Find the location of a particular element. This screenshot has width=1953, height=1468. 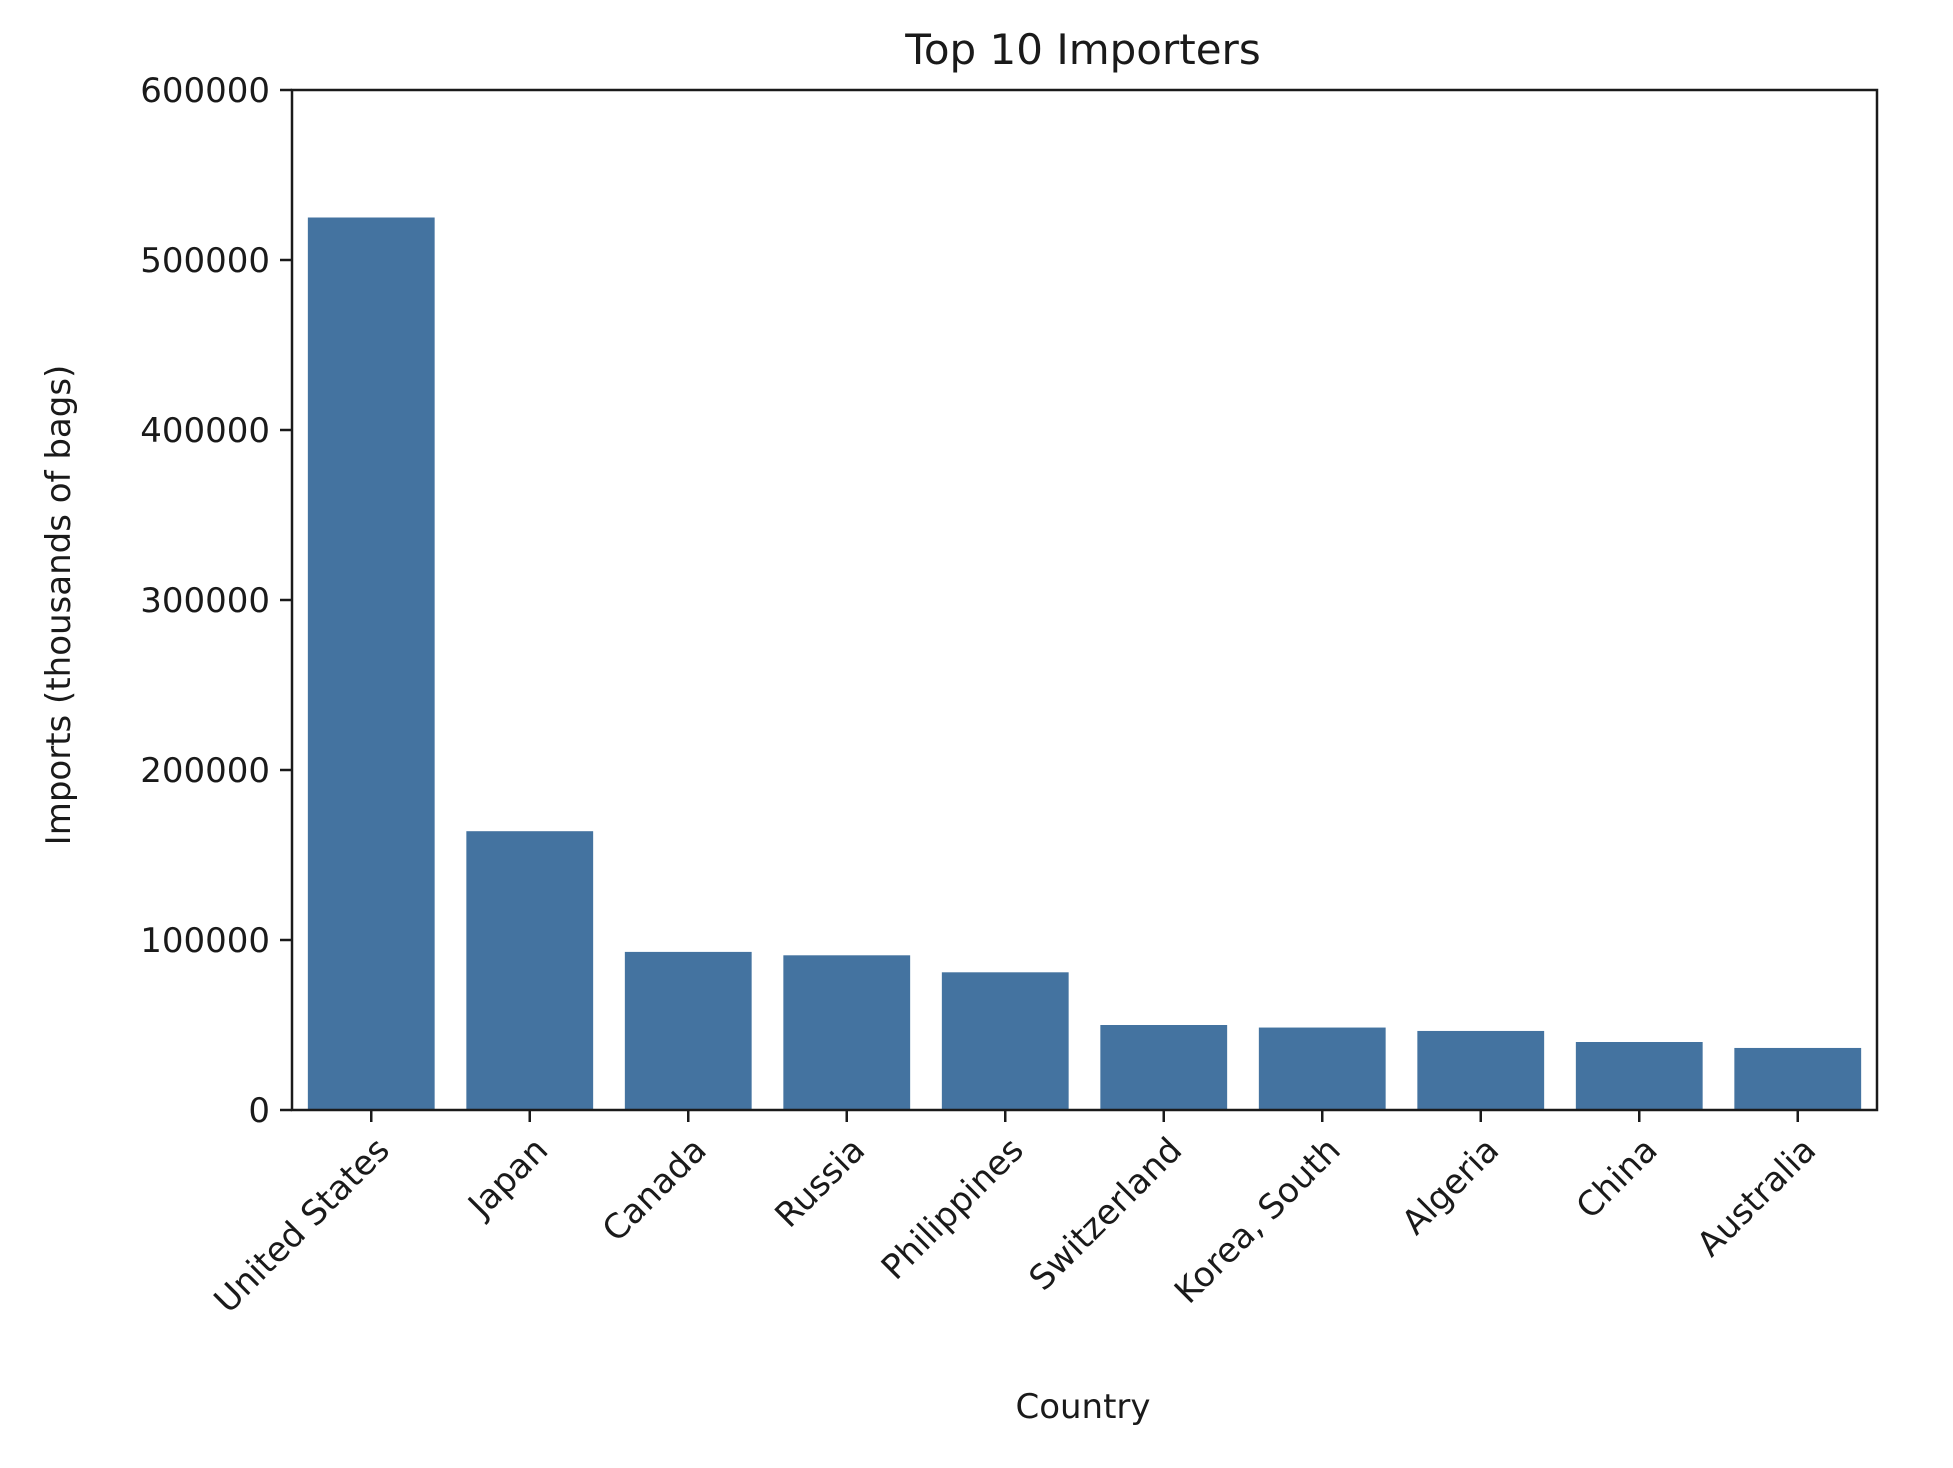

x-tick-label: Philippines is located at coordinates (953, 1209).